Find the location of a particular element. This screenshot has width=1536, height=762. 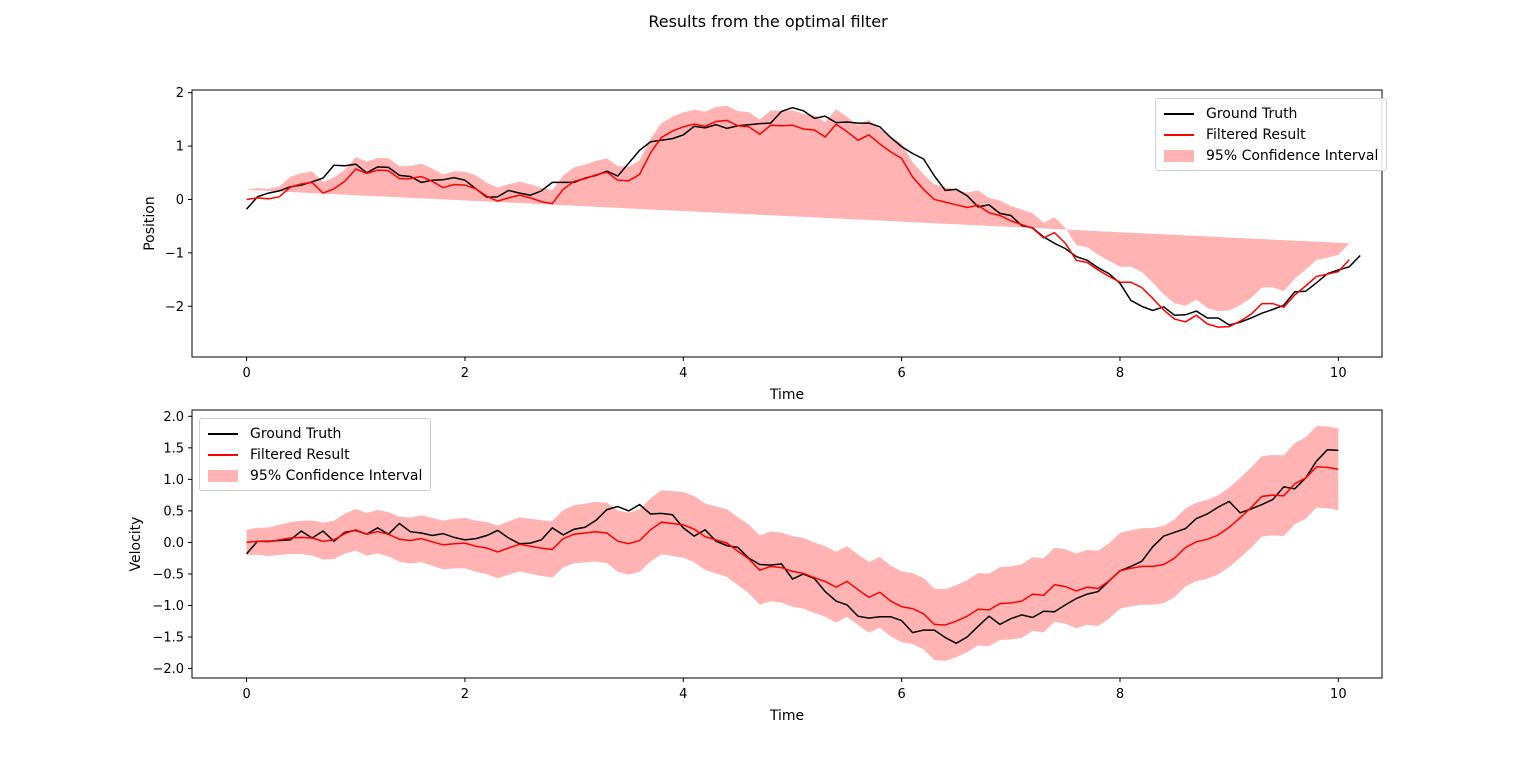

figure-title: Results from the optimal filter is located at coordinates (768, 21).